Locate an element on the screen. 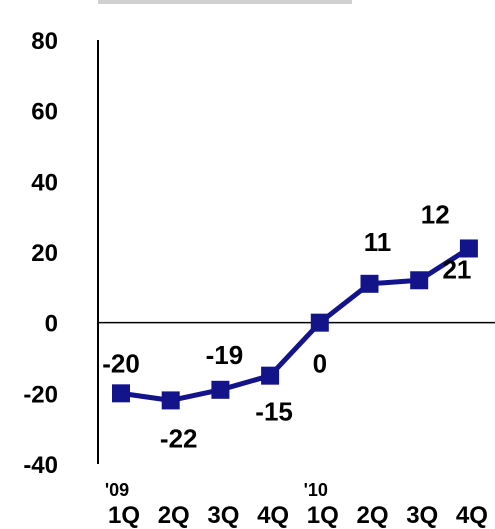 The height and width of the screenshot is (529, 495). data-label: -19 is located at coordinates (225, 355).